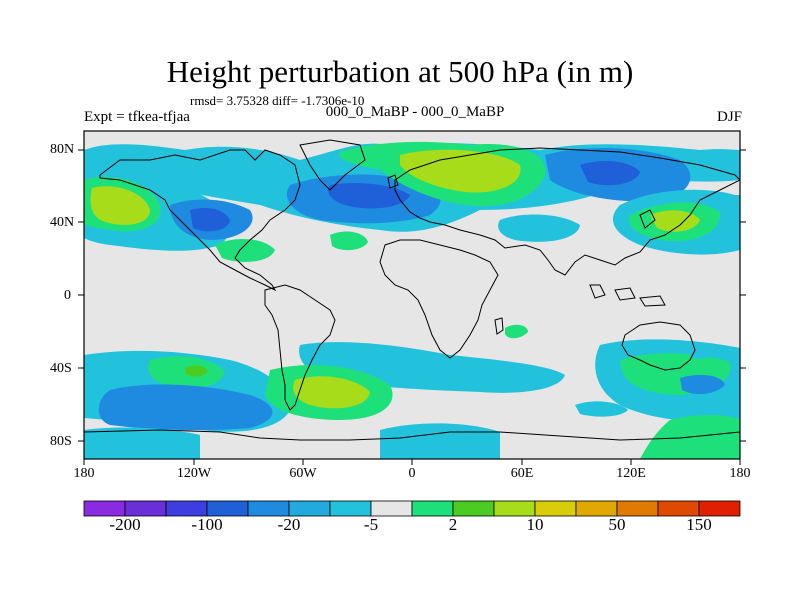  I want to click on lon-tick-60w: 60W, so click(303, 473).